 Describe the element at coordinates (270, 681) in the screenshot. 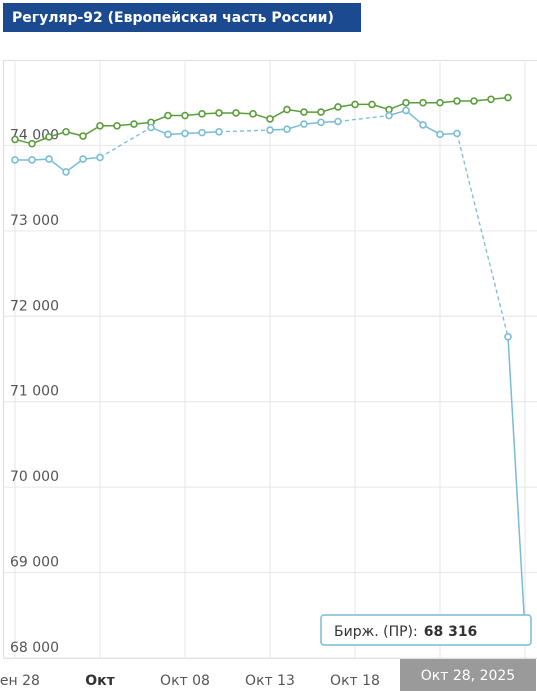

I see `x-tick-label: Окт 13` at that location.